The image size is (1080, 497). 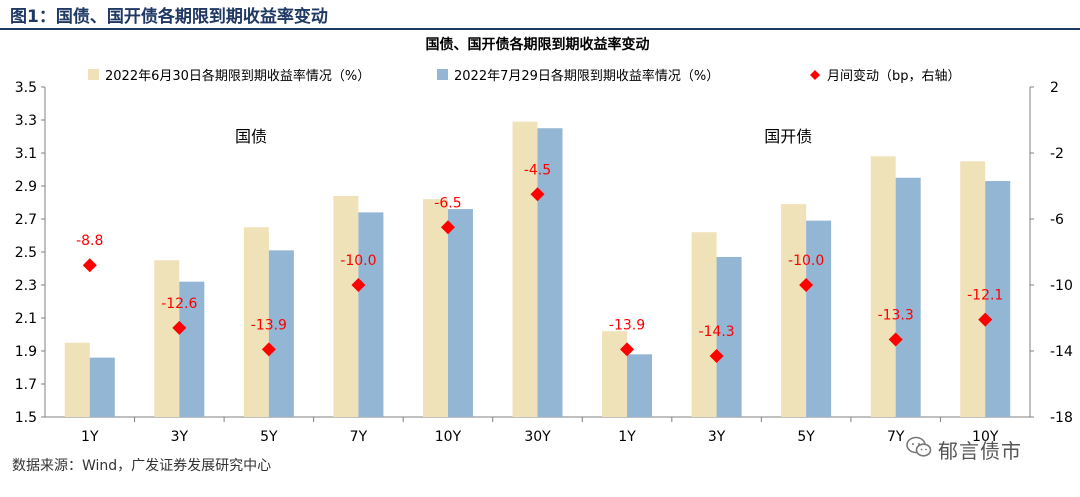 What do you see at coordinates (540, 15) in the screenshot?
I see `figure-header: 图1：国债、国开债各期限到期收益率变动` at bounding box center [540, 15].